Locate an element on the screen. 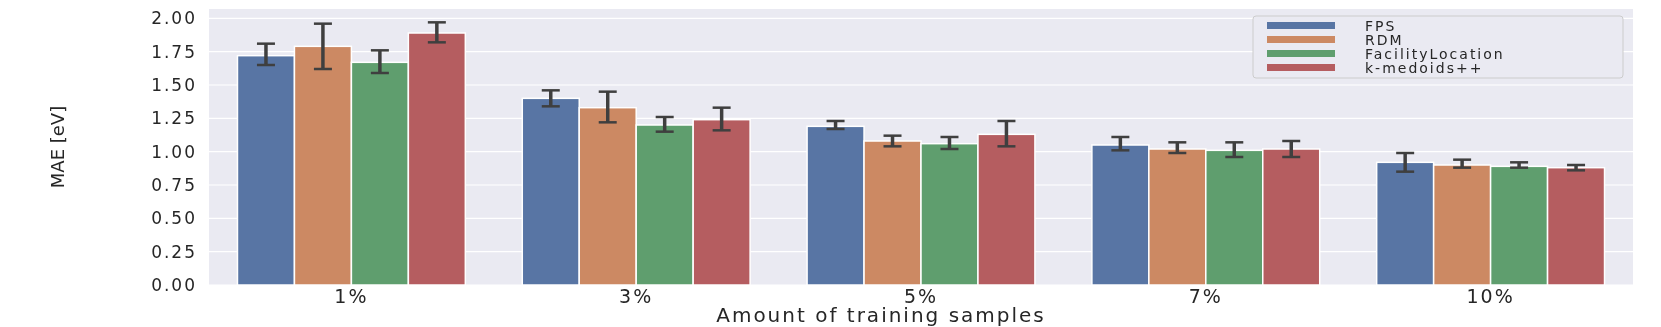  y-tick-label: 1.25 is located at coordinates (174, 118).